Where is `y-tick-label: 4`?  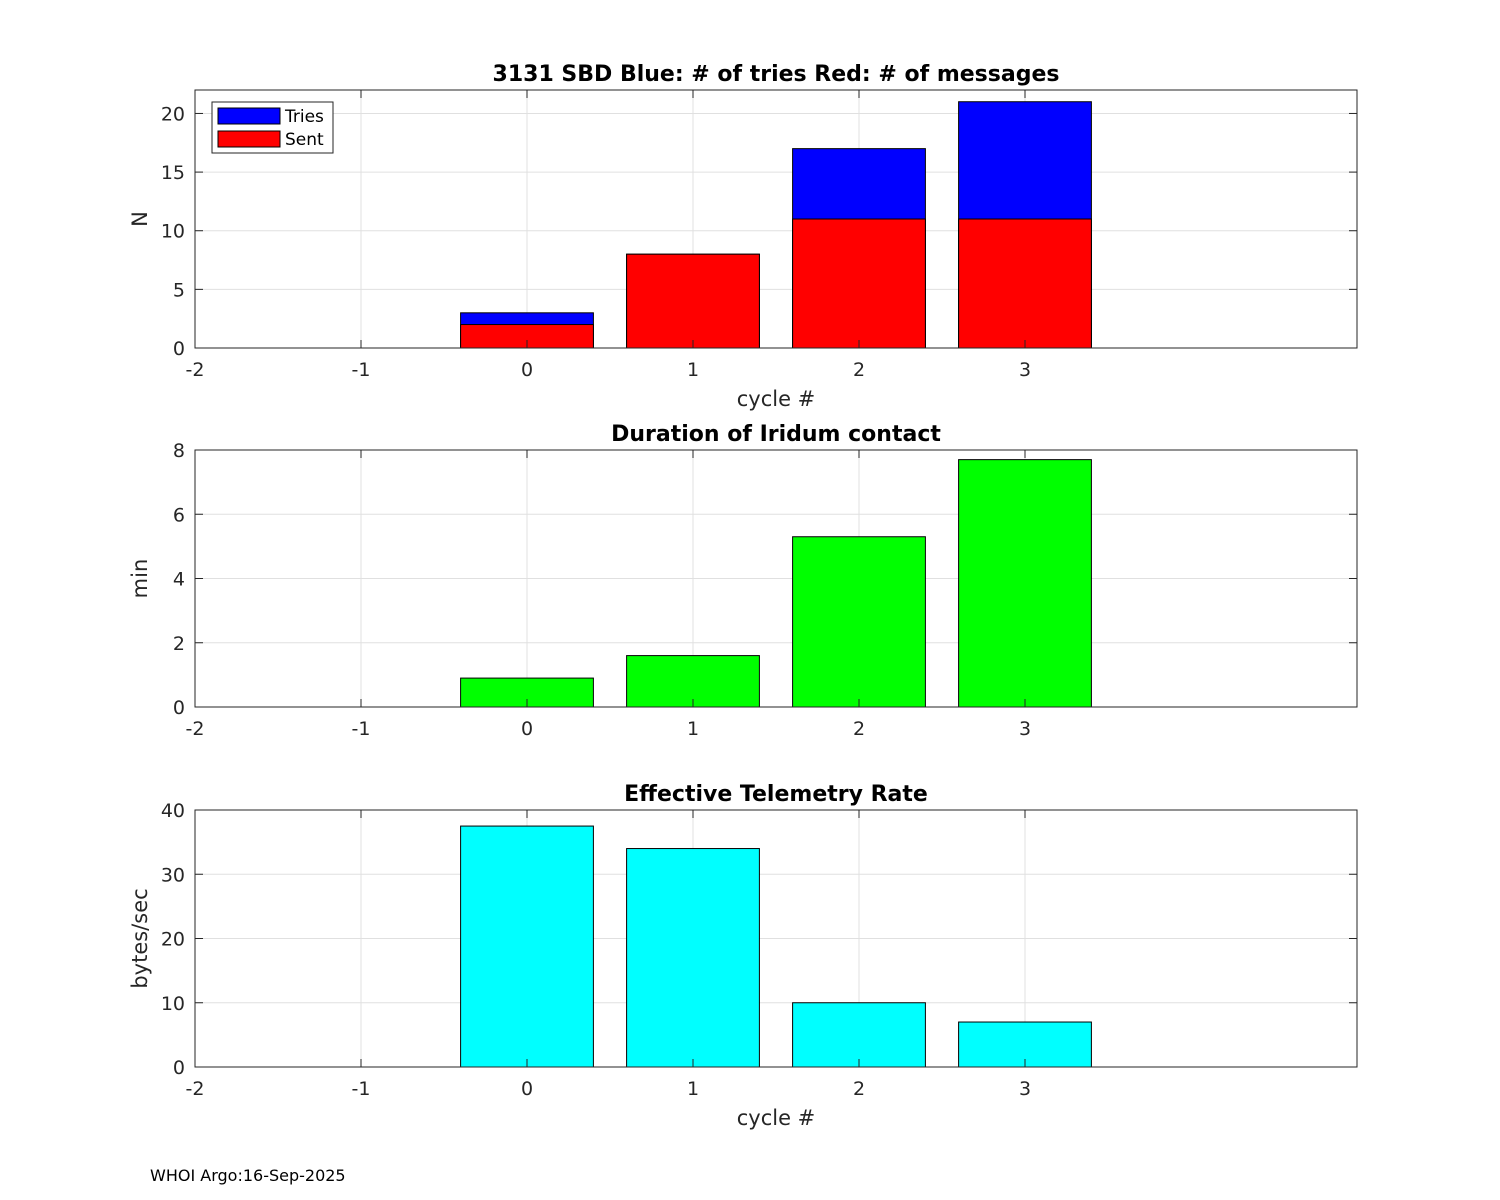 y-tick-label: 4 is located at coordinates (179, 580).